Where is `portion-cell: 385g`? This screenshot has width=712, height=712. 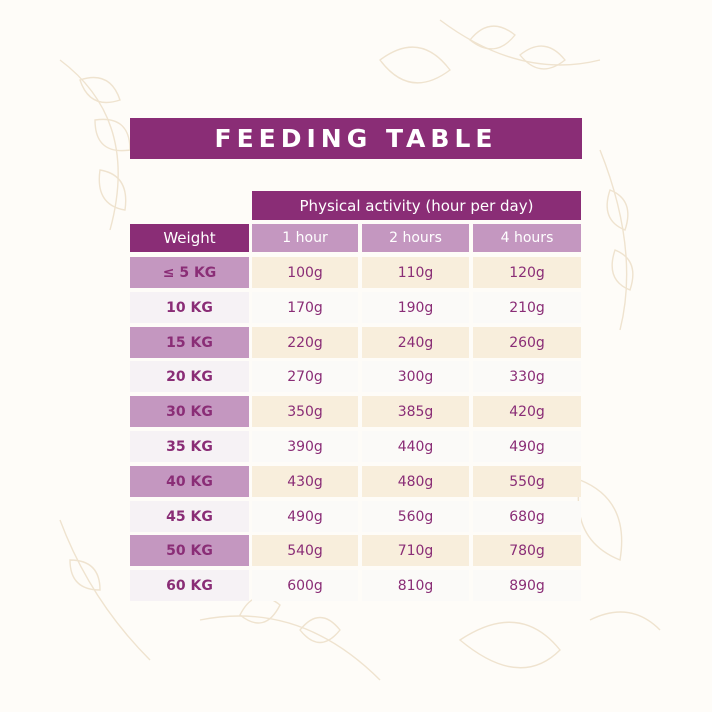 portion-cell: 385g is located at coordinates (415, 411).